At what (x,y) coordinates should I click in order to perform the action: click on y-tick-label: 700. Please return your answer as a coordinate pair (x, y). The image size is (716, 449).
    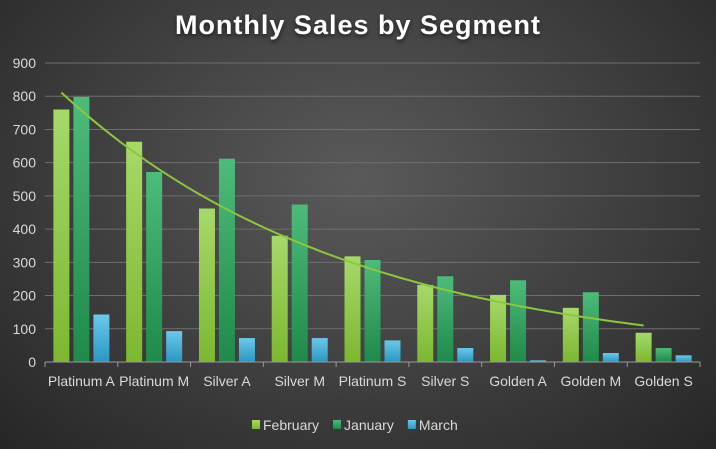
    Looking at the image, I should click on (25, 129).